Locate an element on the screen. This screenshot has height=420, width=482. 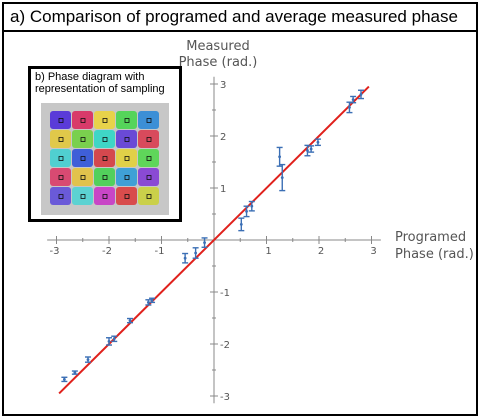
x-axis-label-line2: Phase (rad.) is located at coordinates (434, 254).